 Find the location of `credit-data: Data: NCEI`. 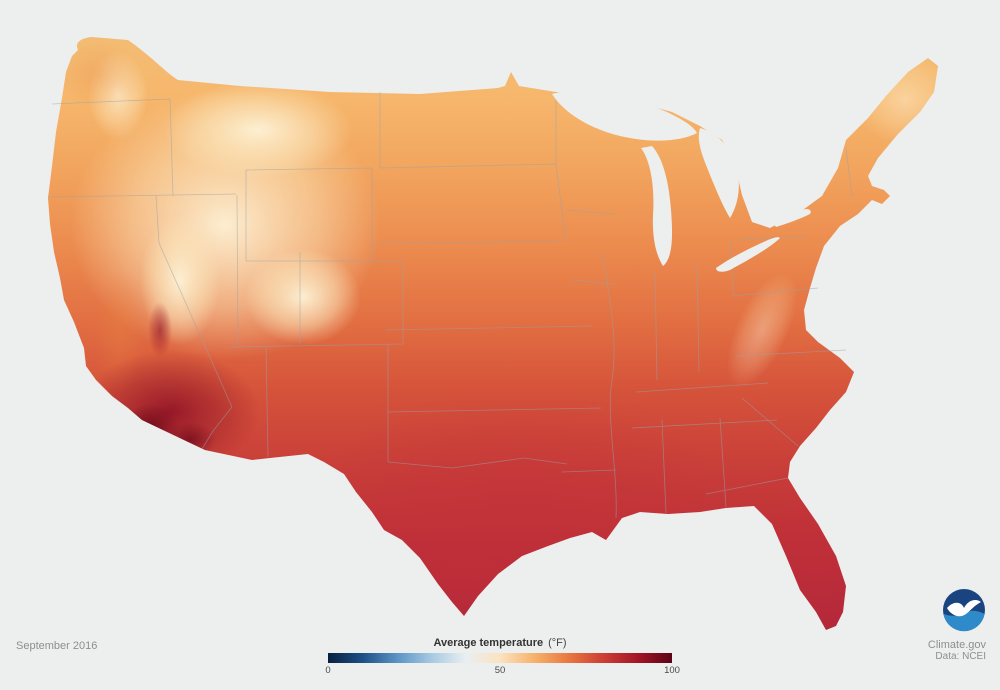

credit-data: Data: NCEI is located at coordinates (960, 656).